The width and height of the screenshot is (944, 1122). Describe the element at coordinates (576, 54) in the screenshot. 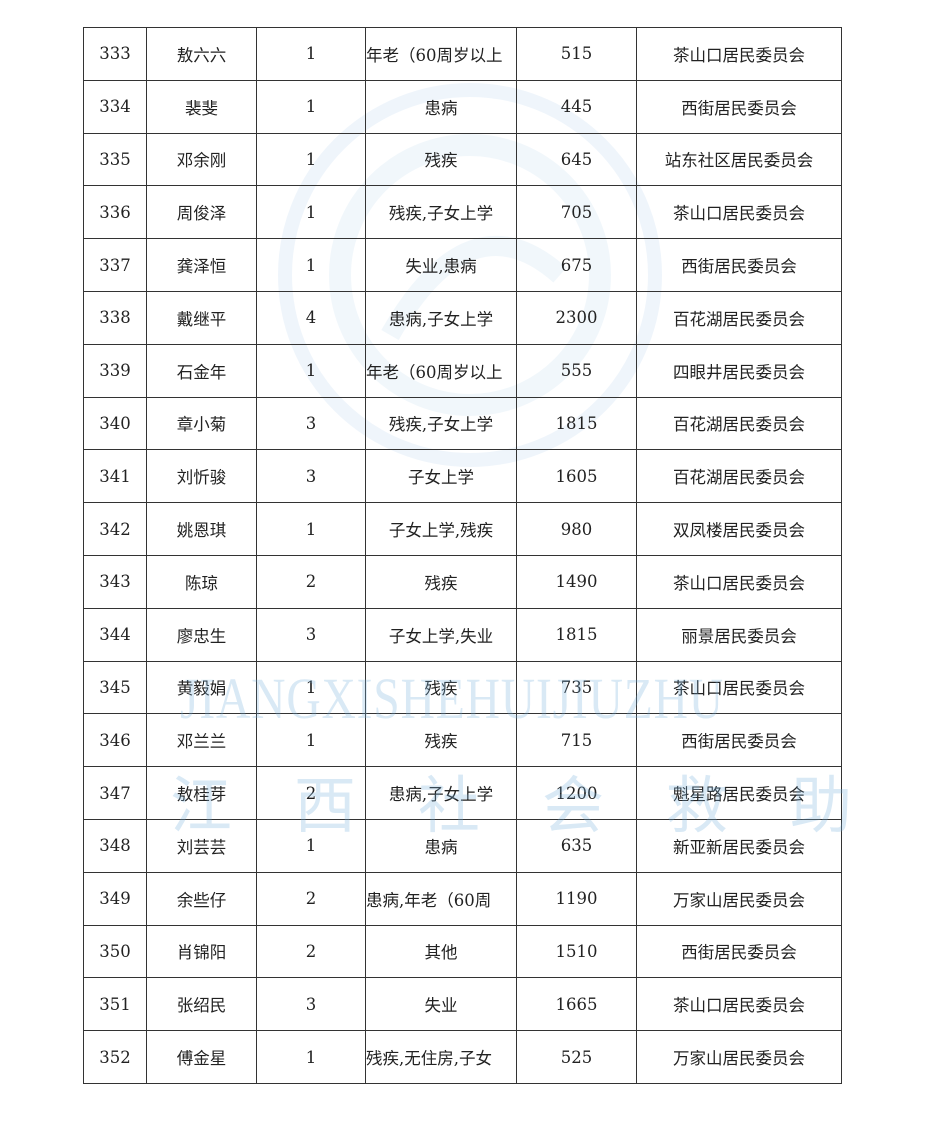

I see `assistance-amount-cell: 515` at that location.